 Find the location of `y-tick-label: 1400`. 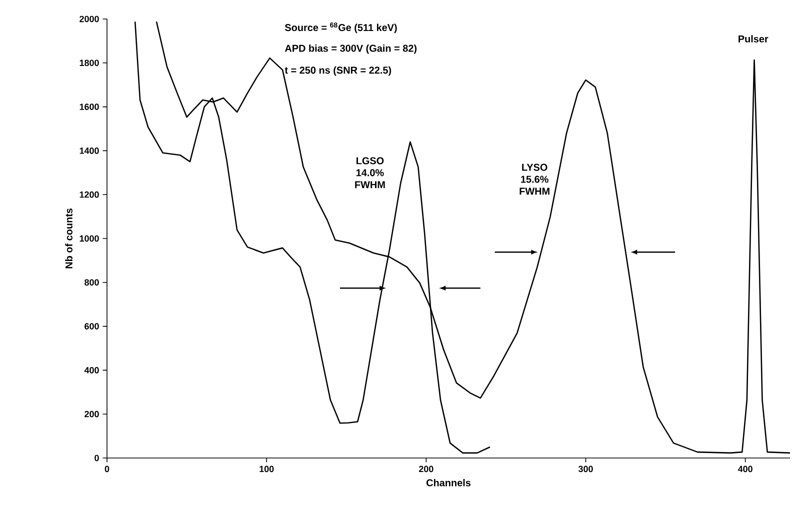

y-tick-label: 1400 is located at coordinates (89, 151).